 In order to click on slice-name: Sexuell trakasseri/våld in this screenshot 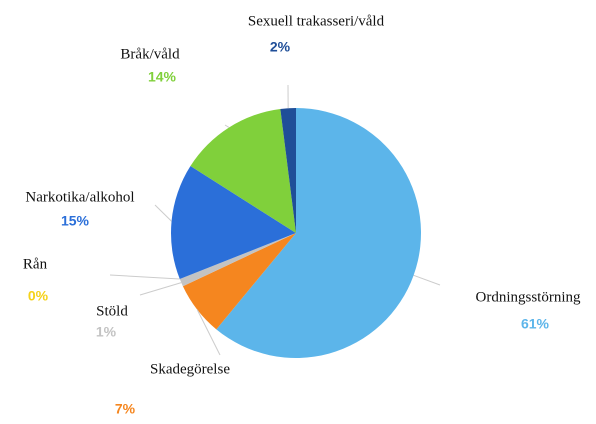, I will do `click(316, 21)`.